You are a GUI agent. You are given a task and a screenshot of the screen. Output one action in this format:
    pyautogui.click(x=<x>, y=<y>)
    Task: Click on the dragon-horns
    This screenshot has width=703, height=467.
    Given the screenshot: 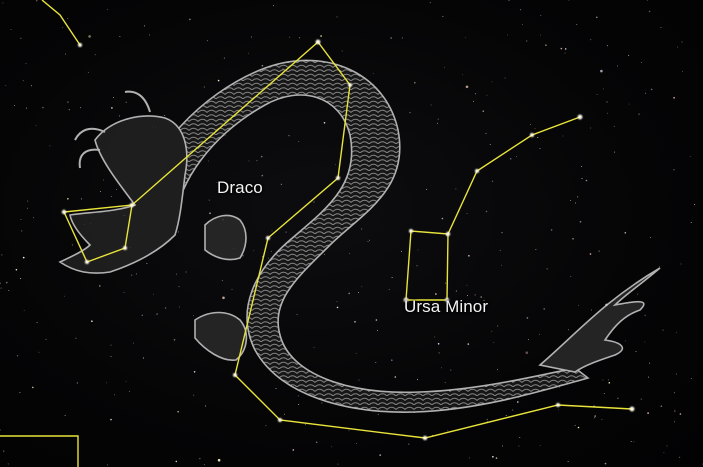 What is the action you would take?
    pyautogui.click(x=112, y=129)
    